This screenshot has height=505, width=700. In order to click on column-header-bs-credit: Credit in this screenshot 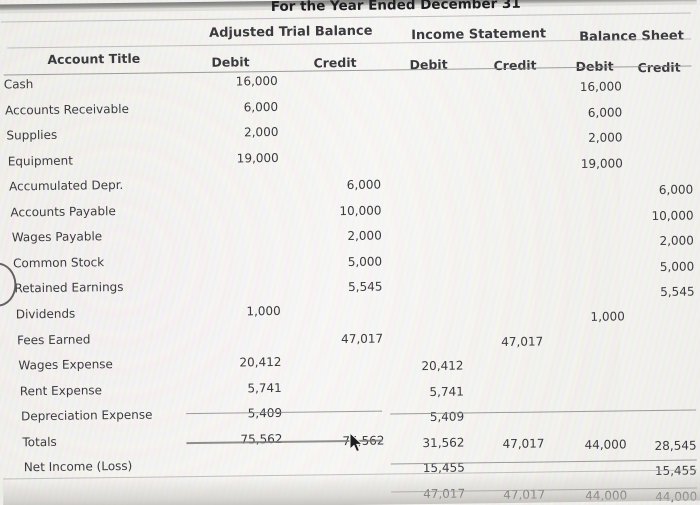, I will do `click(659, 67)`.